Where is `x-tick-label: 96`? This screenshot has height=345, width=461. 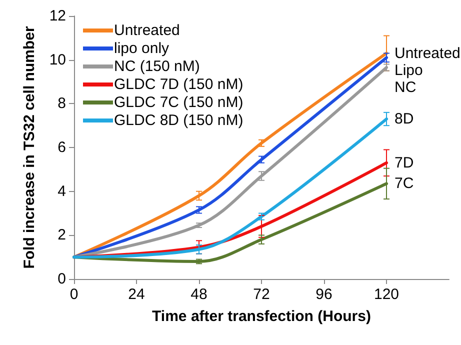
x-tick-label: 96 is located at coordinates (324, 294).